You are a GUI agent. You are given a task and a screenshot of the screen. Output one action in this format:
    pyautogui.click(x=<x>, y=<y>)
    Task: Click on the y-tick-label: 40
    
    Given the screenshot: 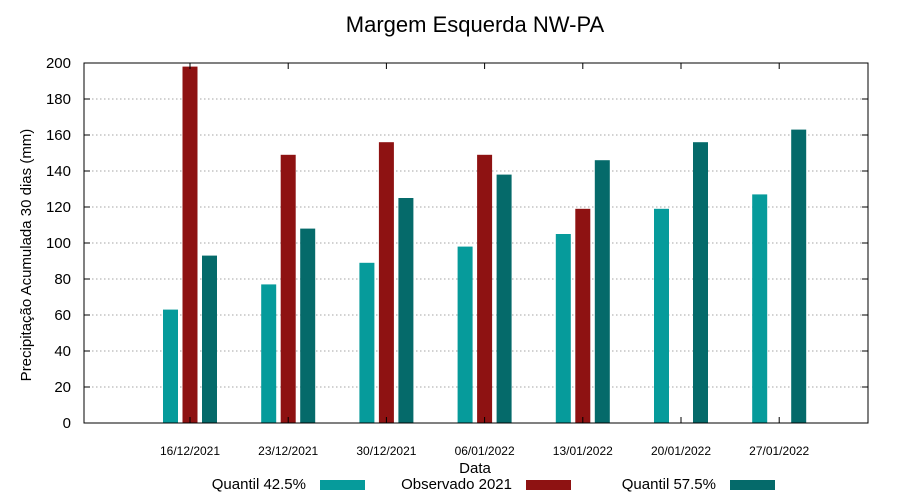 What is the action you would take?
    pyautogui.click(x=62, y=351)
    